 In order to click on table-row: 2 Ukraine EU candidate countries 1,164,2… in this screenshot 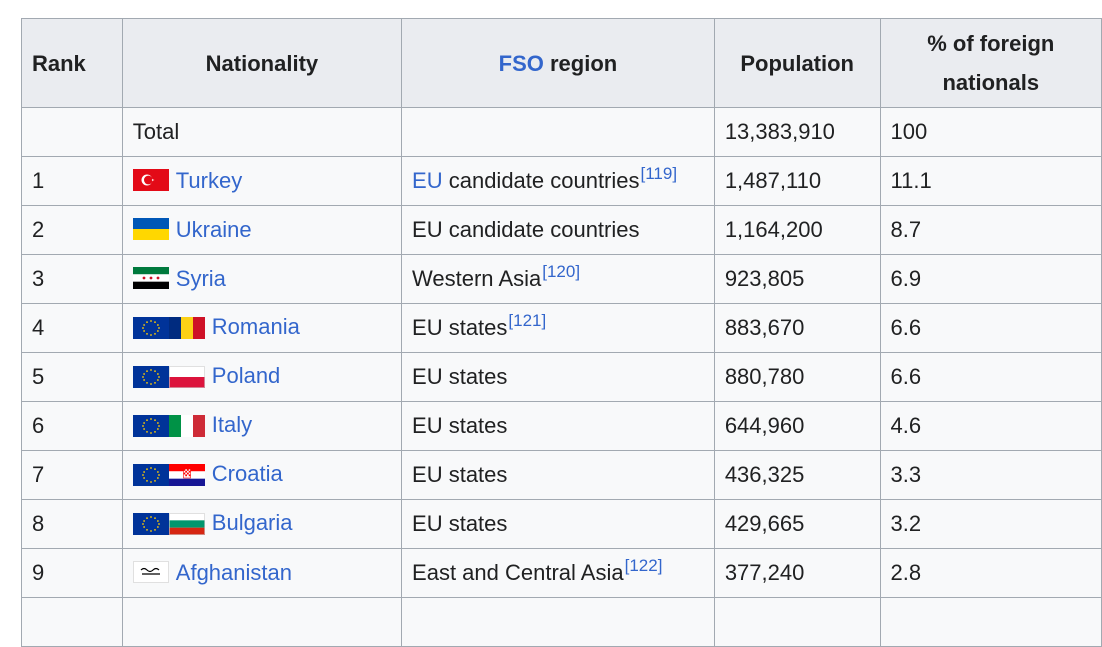, I will do `click(561, 230)`.